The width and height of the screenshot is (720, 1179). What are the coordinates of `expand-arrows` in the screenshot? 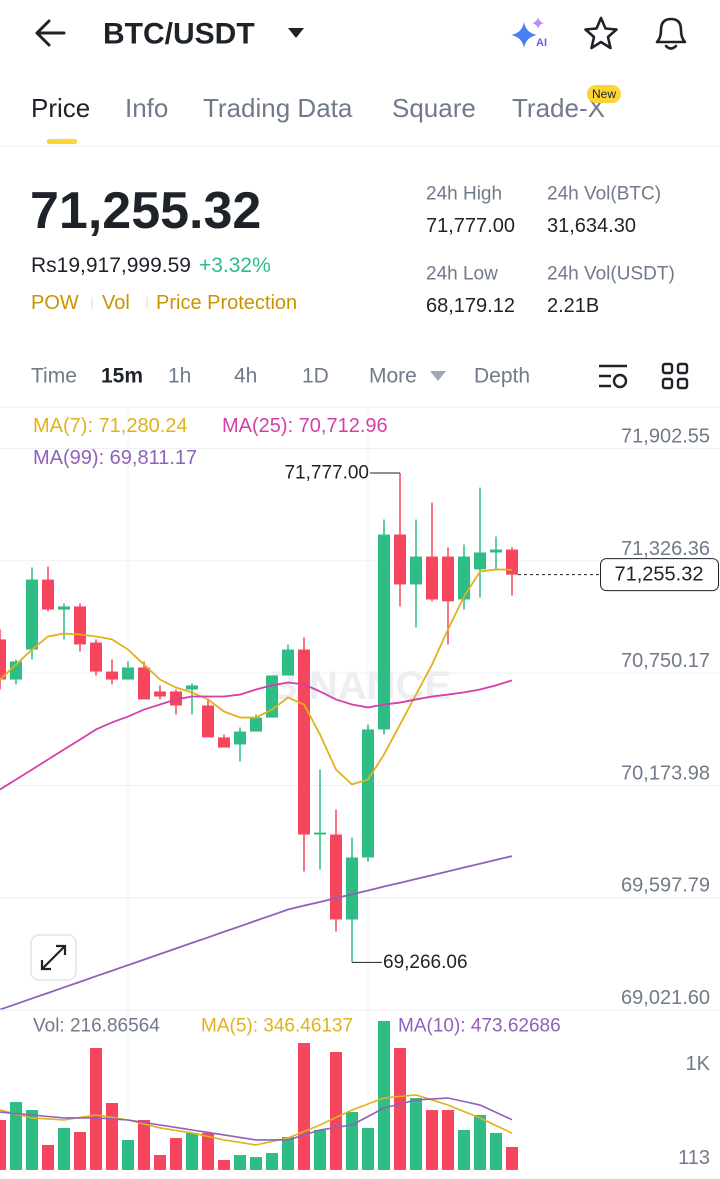 It's located at (53, 957).